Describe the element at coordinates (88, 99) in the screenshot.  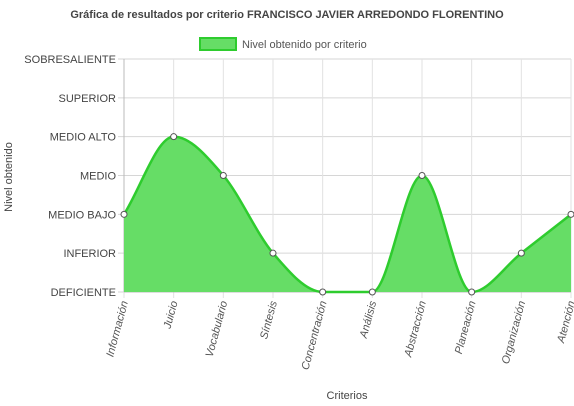
I see `y-tick-label: SUPERIOR` at that location.